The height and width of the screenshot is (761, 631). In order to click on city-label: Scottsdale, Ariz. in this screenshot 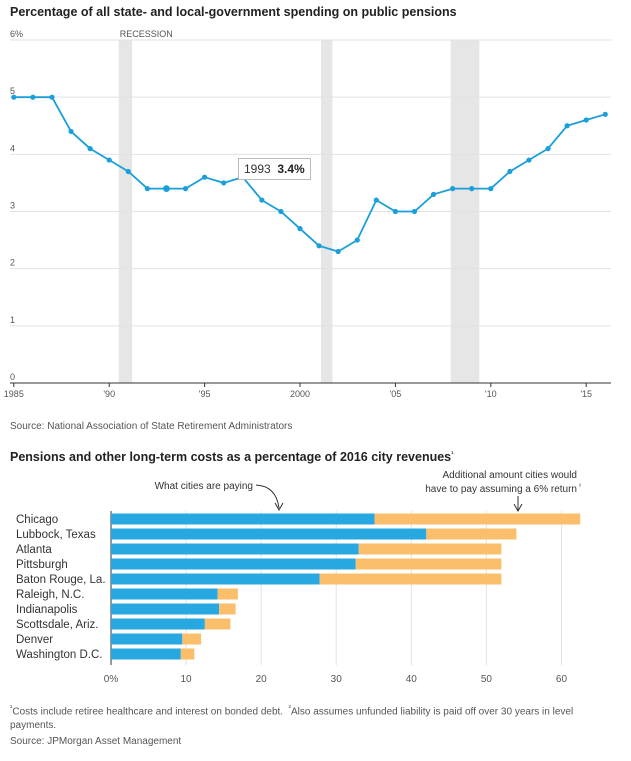, I will do `click(57, 625)`.